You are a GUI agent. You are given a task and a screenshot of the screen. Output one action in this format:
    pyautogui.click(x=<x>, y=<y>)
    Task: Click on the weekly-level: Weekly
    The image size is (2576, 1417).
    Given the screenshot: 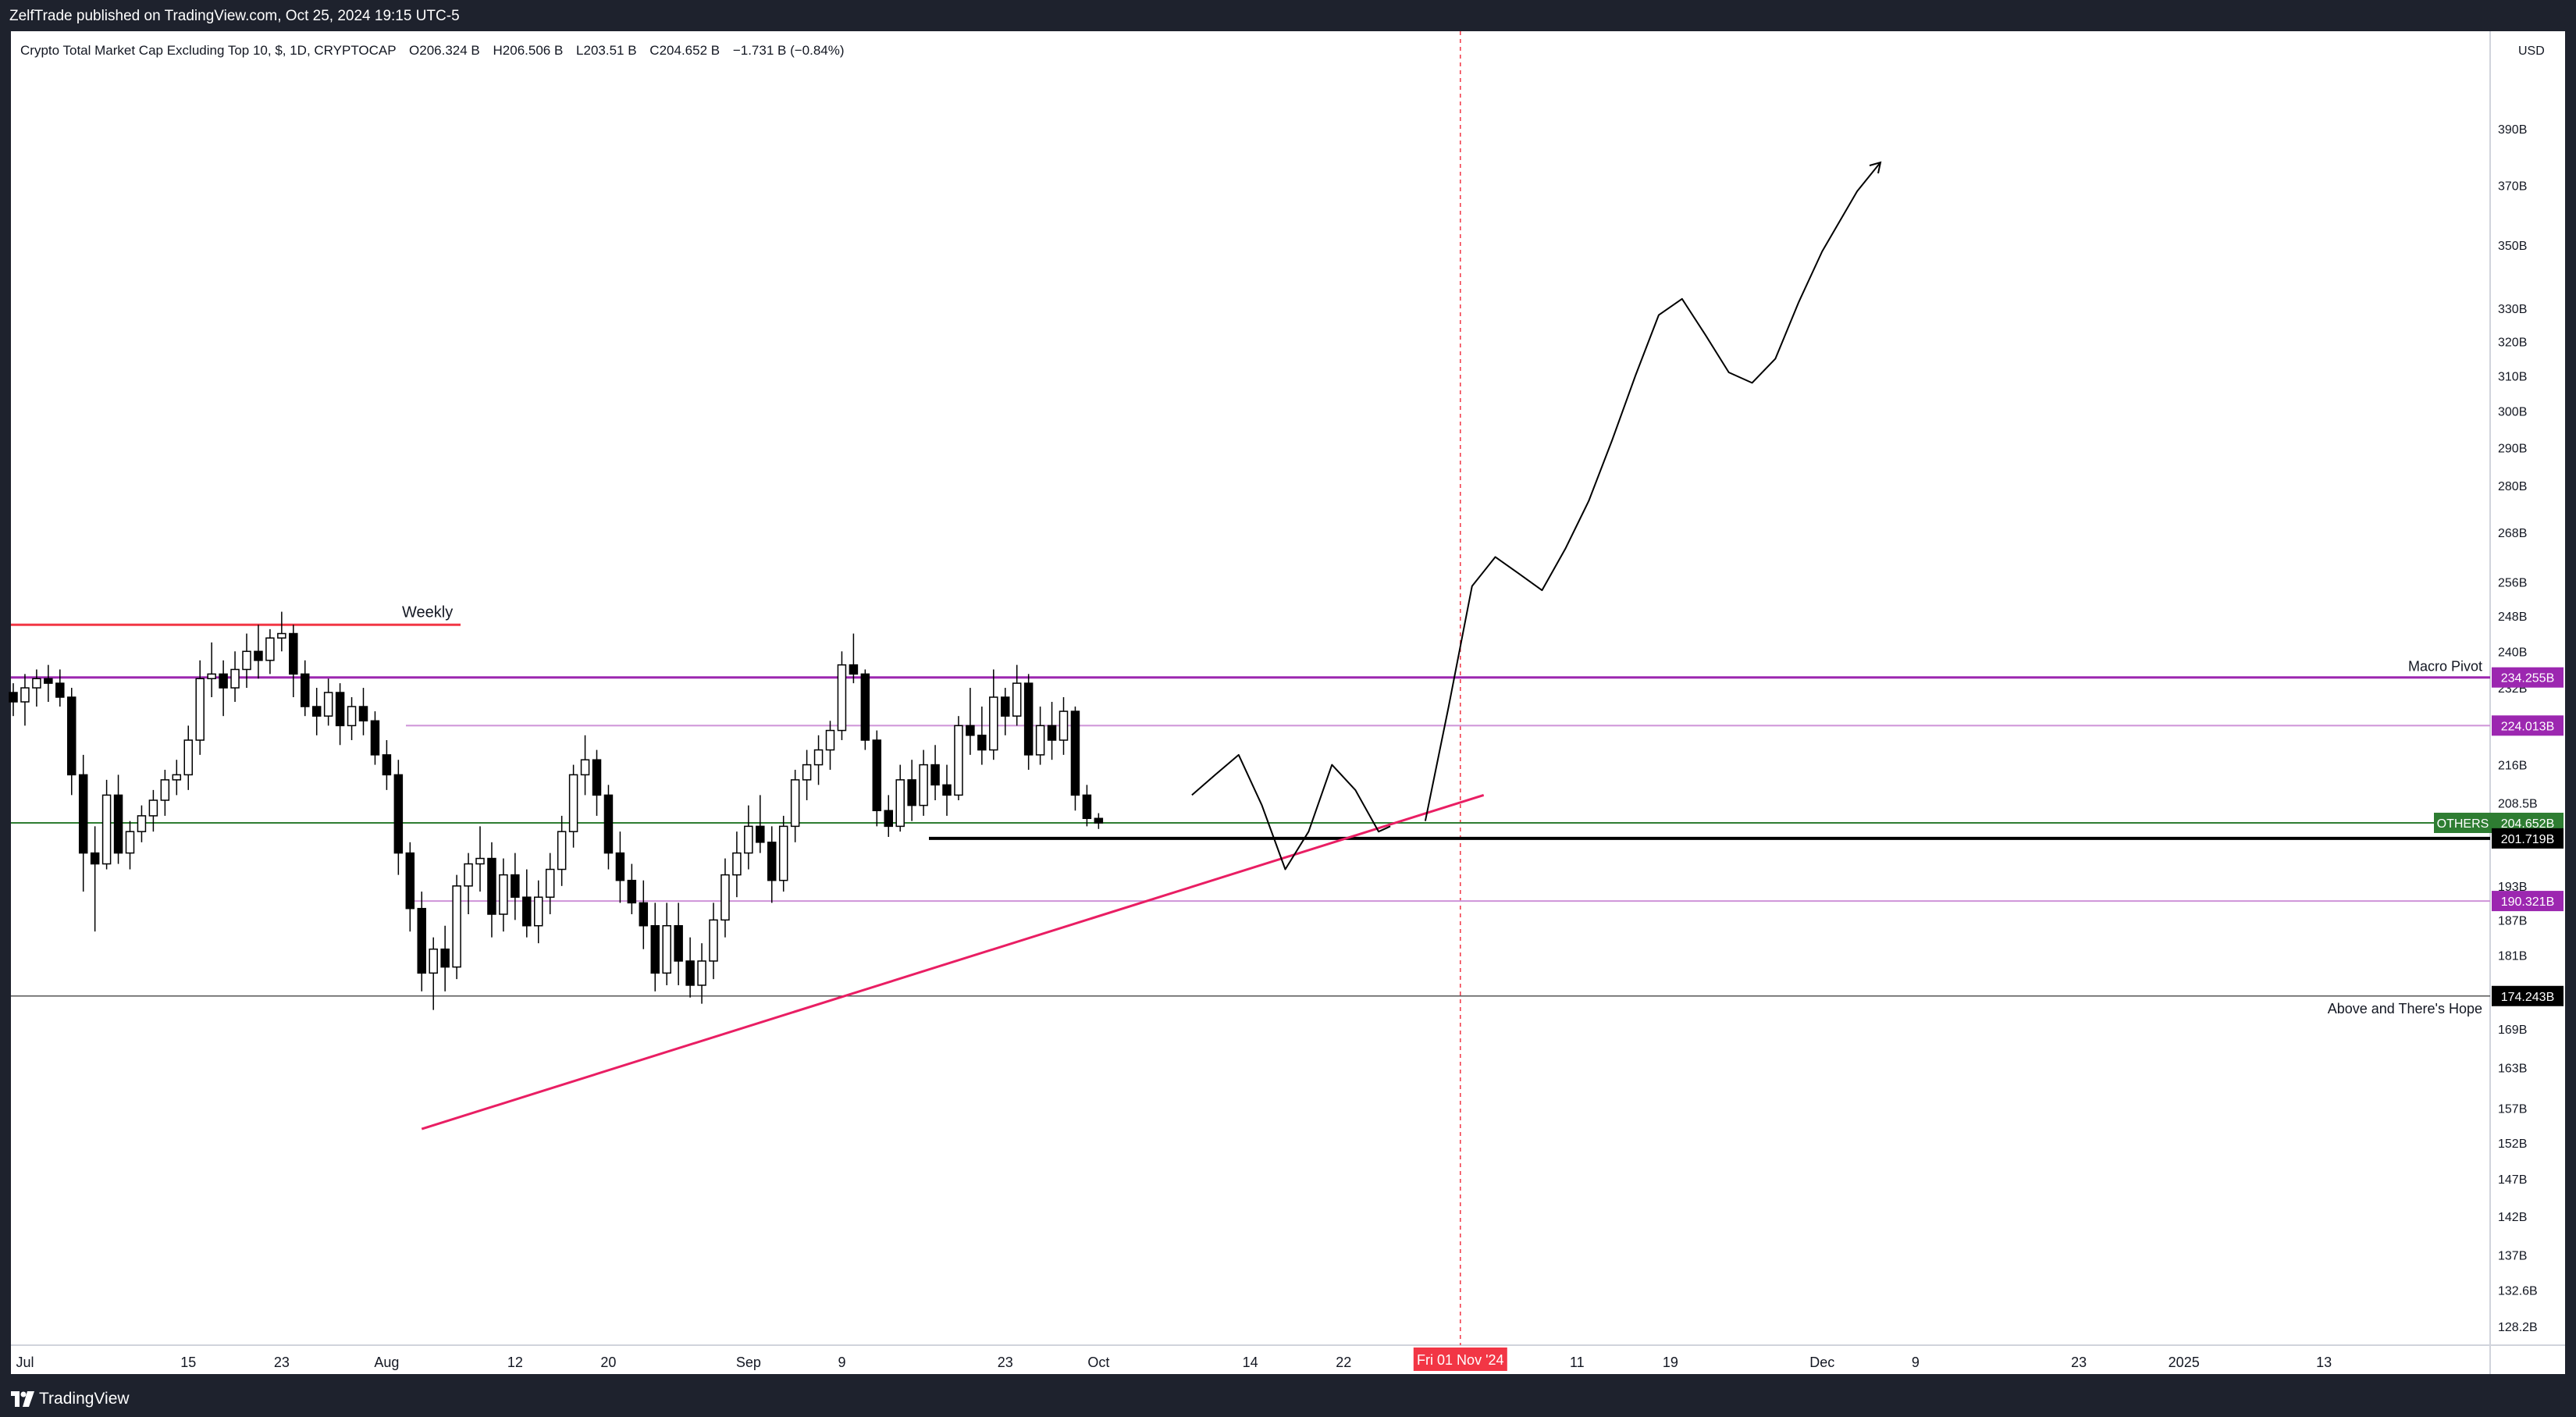 What is the action you would take?
    pyautogui.click(x=236, y=614)
    